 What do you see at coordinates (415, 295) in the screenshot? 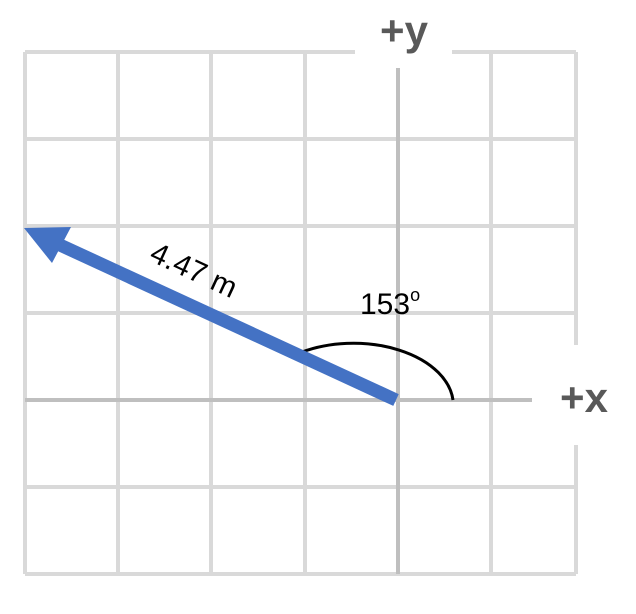
I see `degree-mark: o` at bounding box center [415, 295].